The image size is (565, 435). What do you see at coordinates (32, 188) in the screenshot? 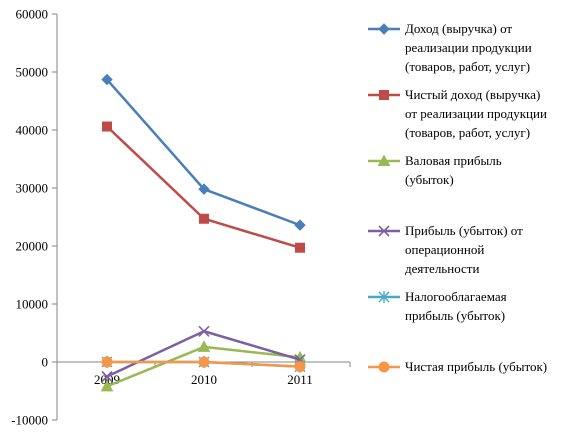
I see `y-tick-label: 30000` at bounding box center [32, 188].